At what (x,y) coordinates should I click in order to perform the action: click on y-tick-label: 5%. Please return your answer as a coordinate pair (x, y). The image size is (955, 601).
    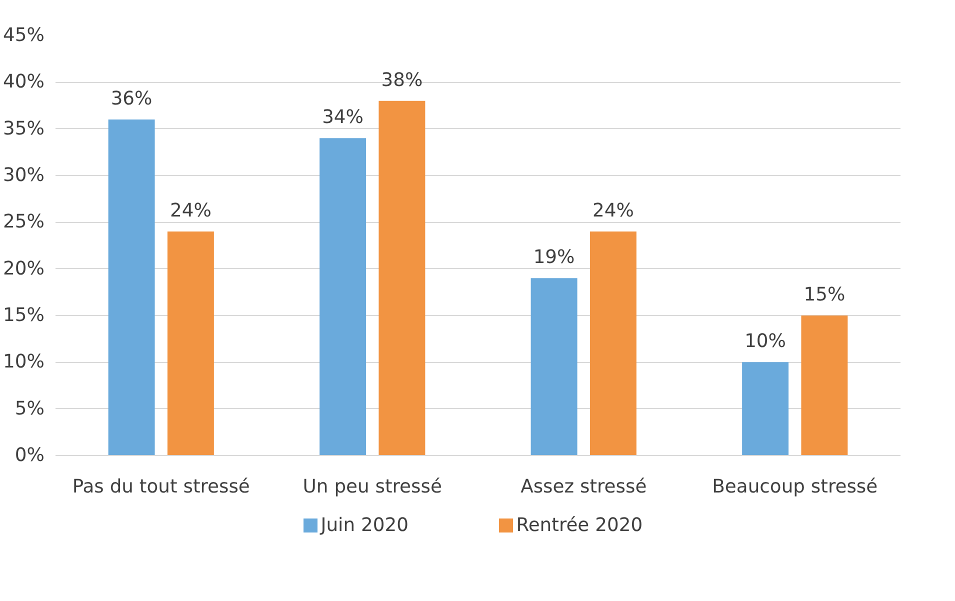
    Looking at the image, I should click on (29, 409).